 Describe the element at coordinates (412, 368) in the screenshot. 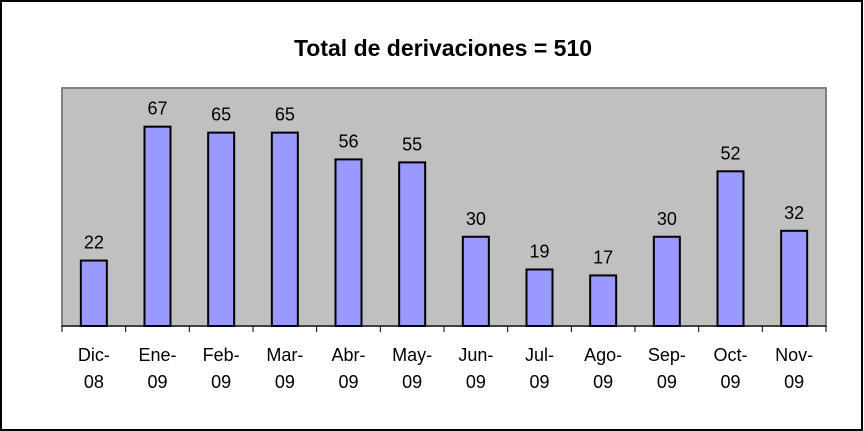

I see `x-tick-label: May-09` at that location.